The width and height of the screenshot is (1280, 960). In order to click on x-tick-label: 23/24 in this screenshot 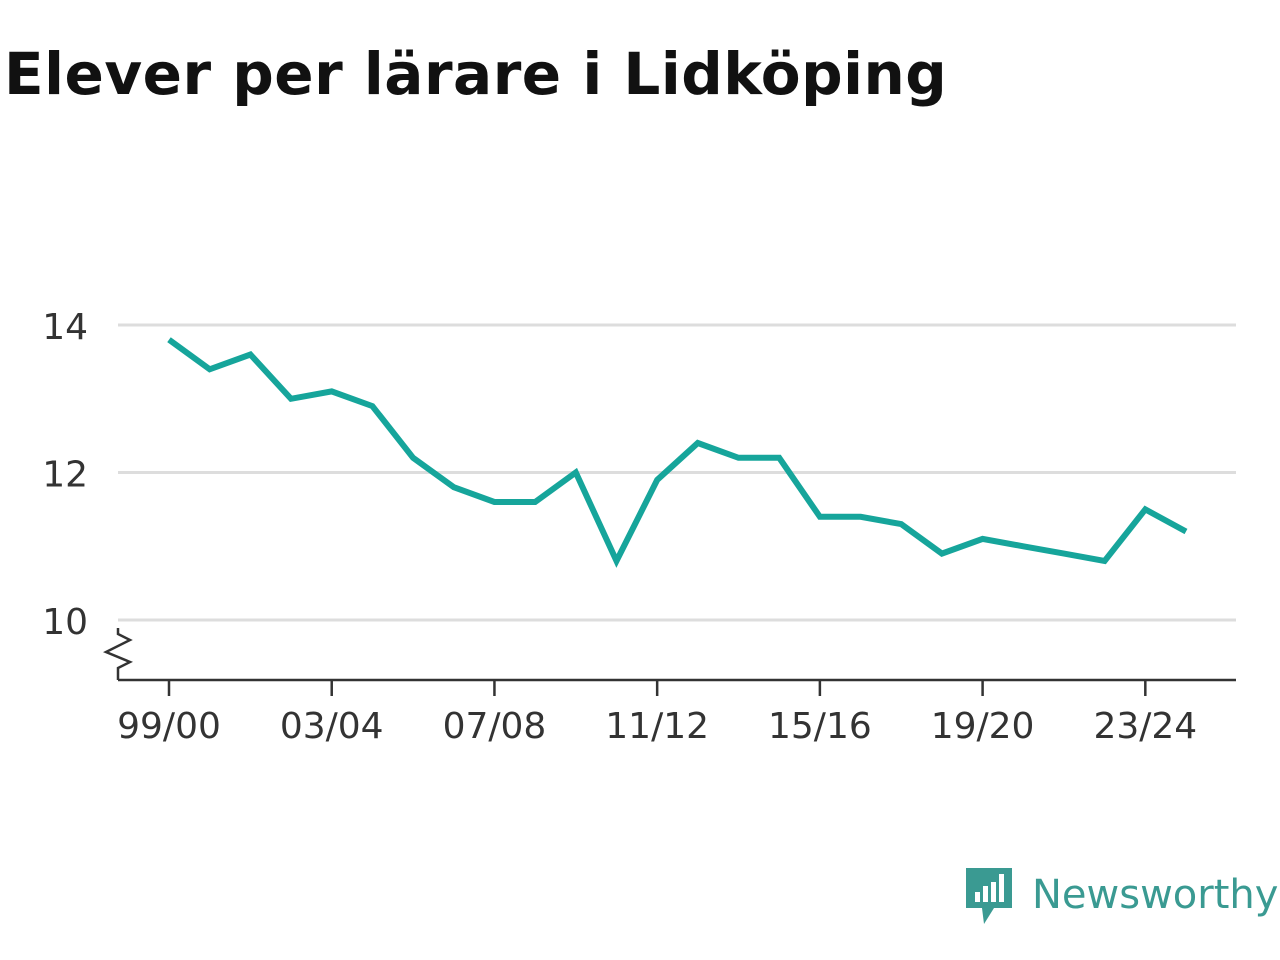, I will do `click(1145, 726)`.